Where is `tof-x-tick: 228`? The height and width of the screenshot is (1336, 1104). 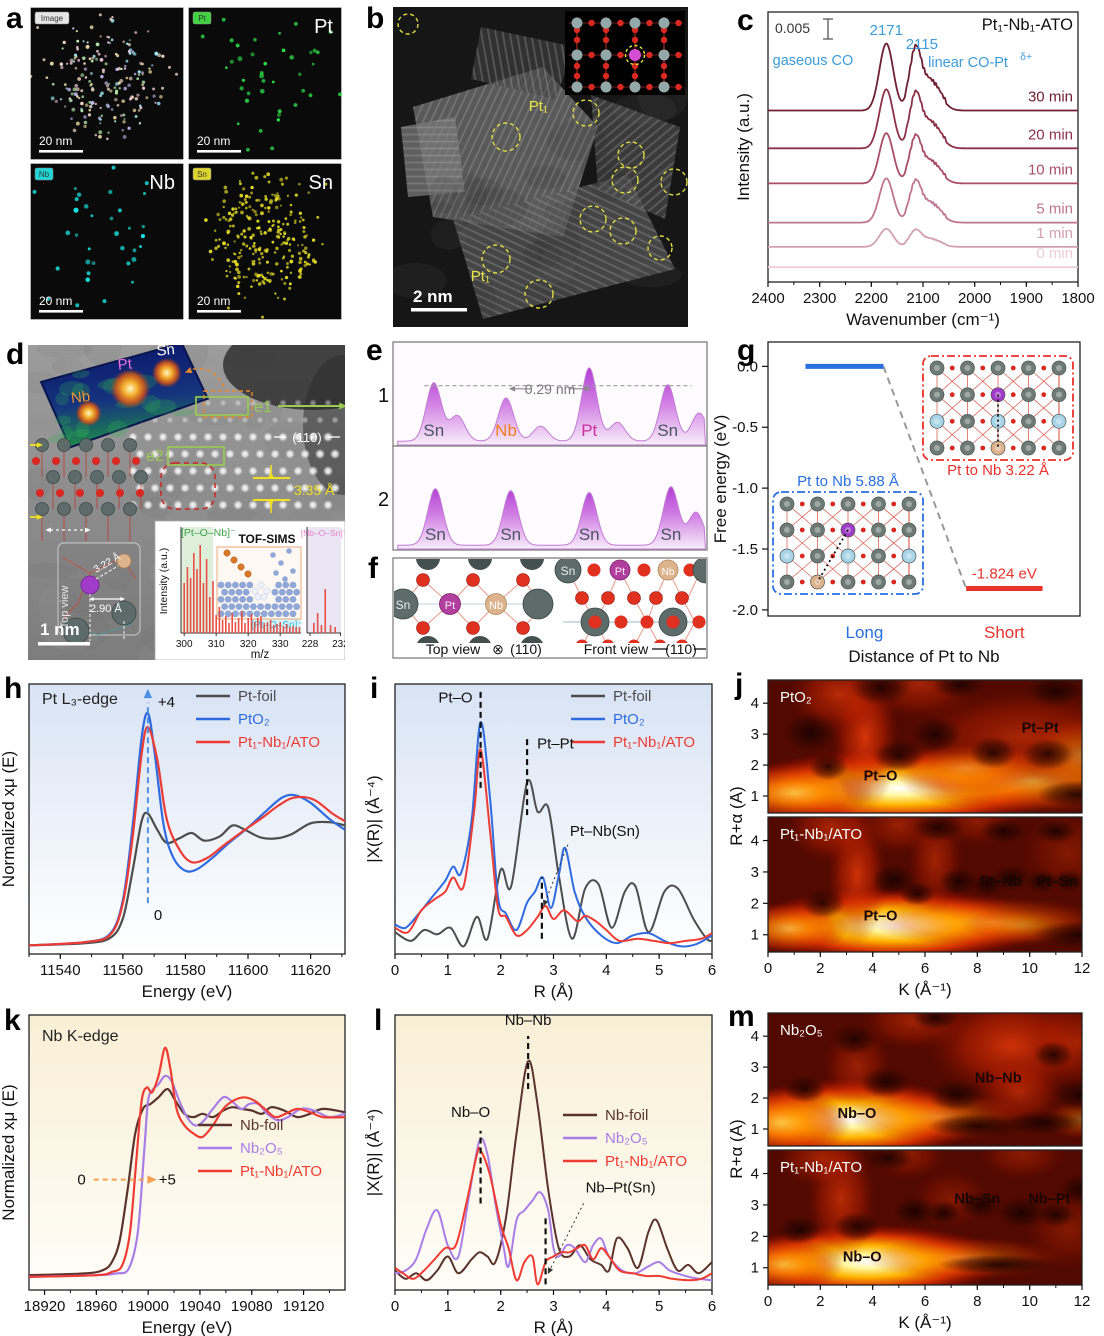 tof-x-tick: 228 is located at coordinates (310, 644).